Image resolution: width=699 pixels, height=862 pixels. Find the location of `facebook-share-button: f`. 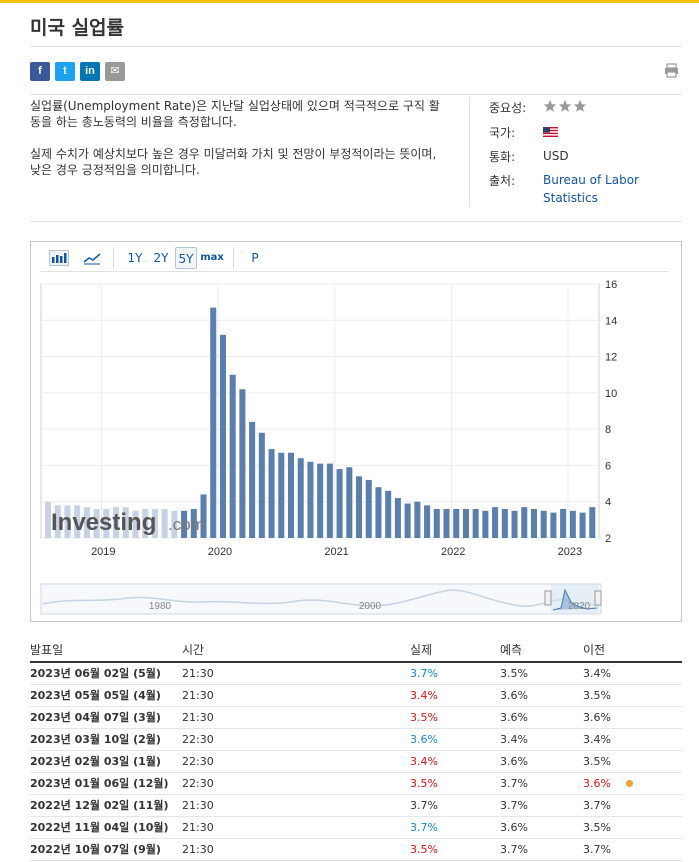

facebook-share-button: f is located at coordinates (40, 71).